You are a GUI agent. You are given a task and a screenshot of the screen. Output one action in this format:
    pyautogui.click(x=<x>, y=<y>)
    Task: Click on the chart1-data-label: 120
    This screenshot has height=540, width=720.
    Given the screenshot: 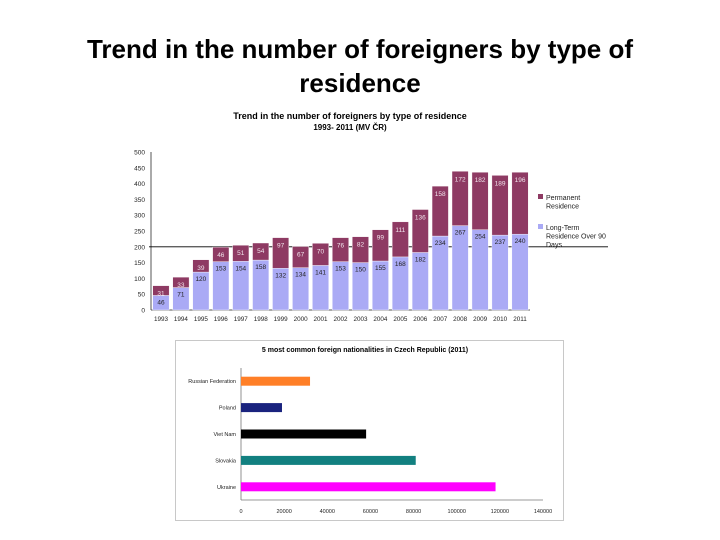 What is the action you would take?
    pyautogui.click(x=200, y=279)
    